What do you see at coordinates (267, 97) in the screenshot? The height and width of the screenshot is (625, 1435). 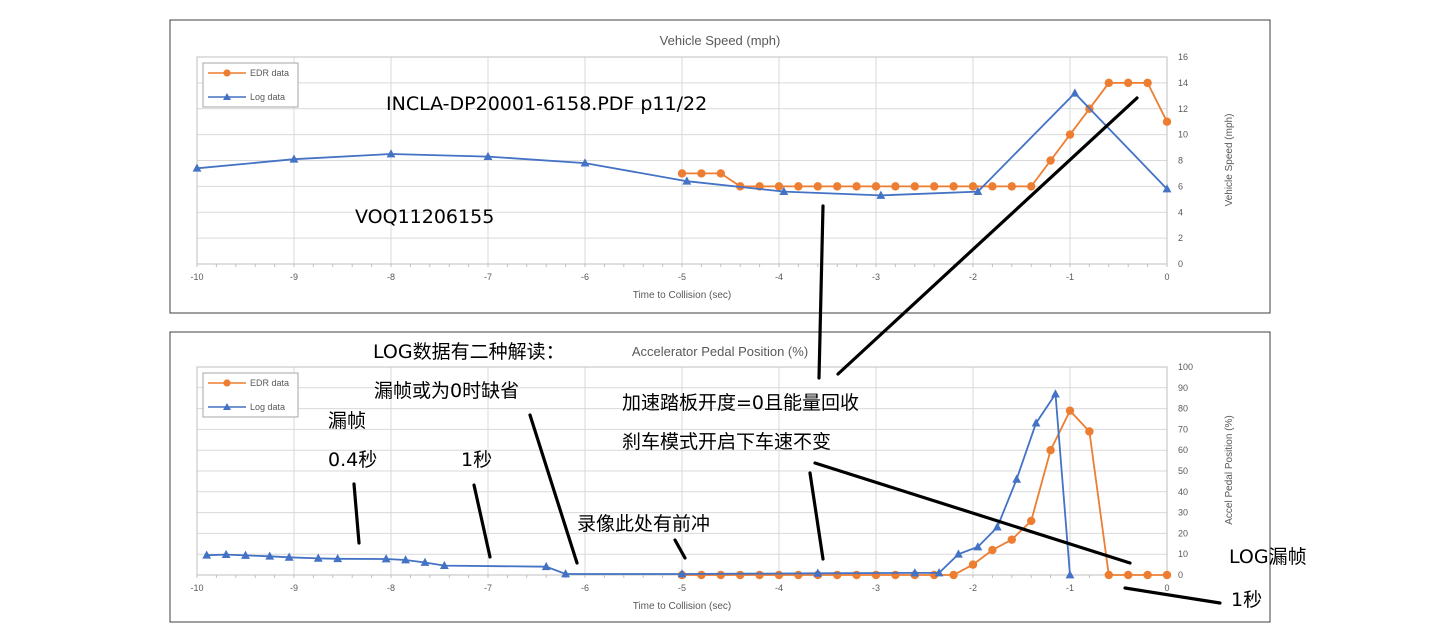 I see `legend-log-label: Log data` at bounding box center [267, 97].